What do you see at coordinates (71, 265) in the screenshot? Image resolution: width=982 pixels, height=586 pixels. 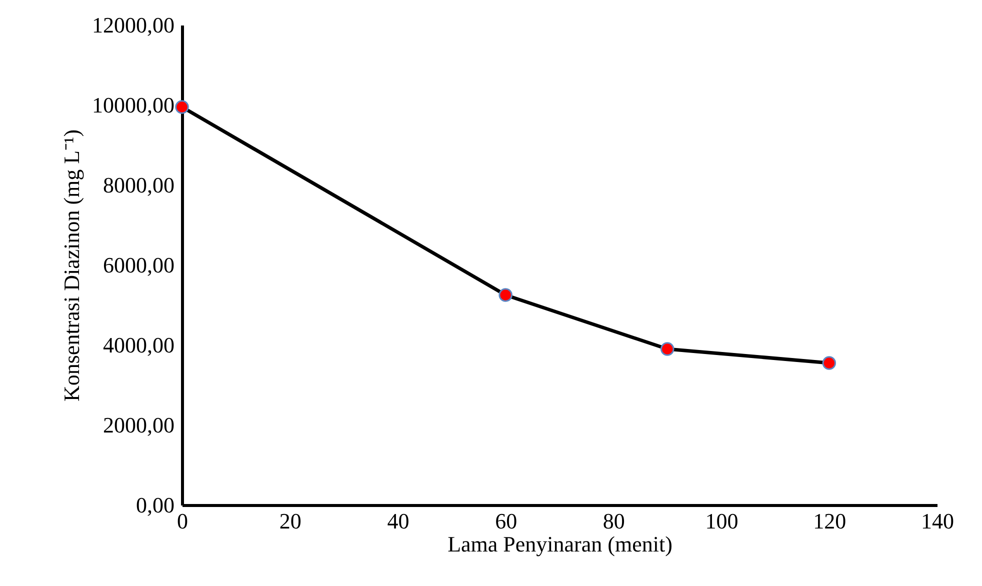 I see `y-axis-title: Konsentrasi Diazinon (mg L⁻¹)` at bounding box center [71, 265].